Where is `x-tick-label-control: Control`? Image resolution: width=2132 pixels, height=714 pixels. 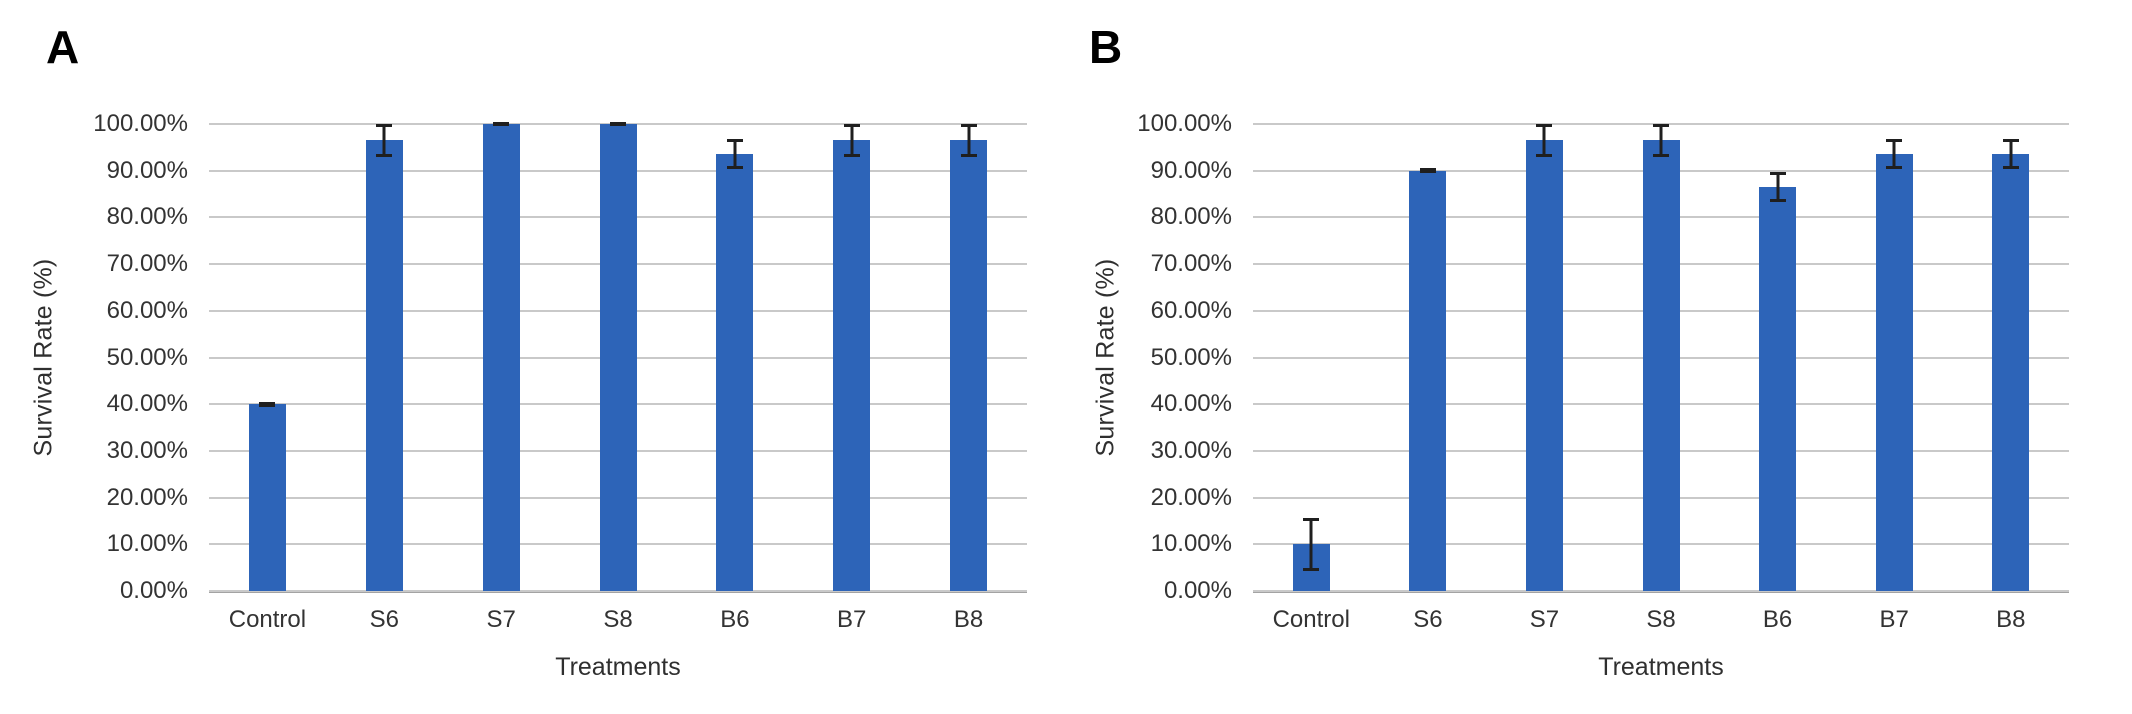 x-tick-label-control: Control is located at coordinates (1311, 619).